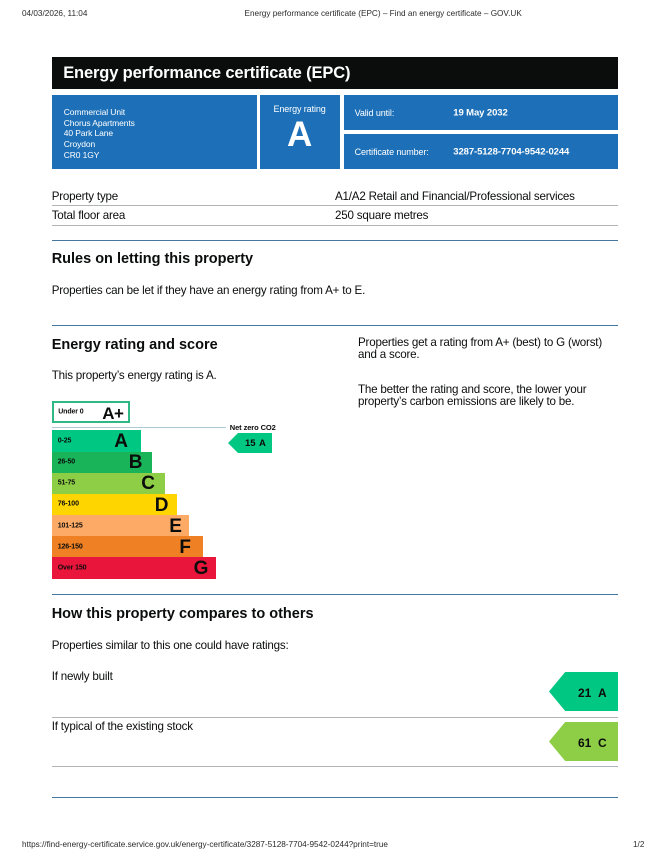 Image resolution: width=670 pixels, height=865 pixels. I want to click on svg-text: 61, so click(585, 742).